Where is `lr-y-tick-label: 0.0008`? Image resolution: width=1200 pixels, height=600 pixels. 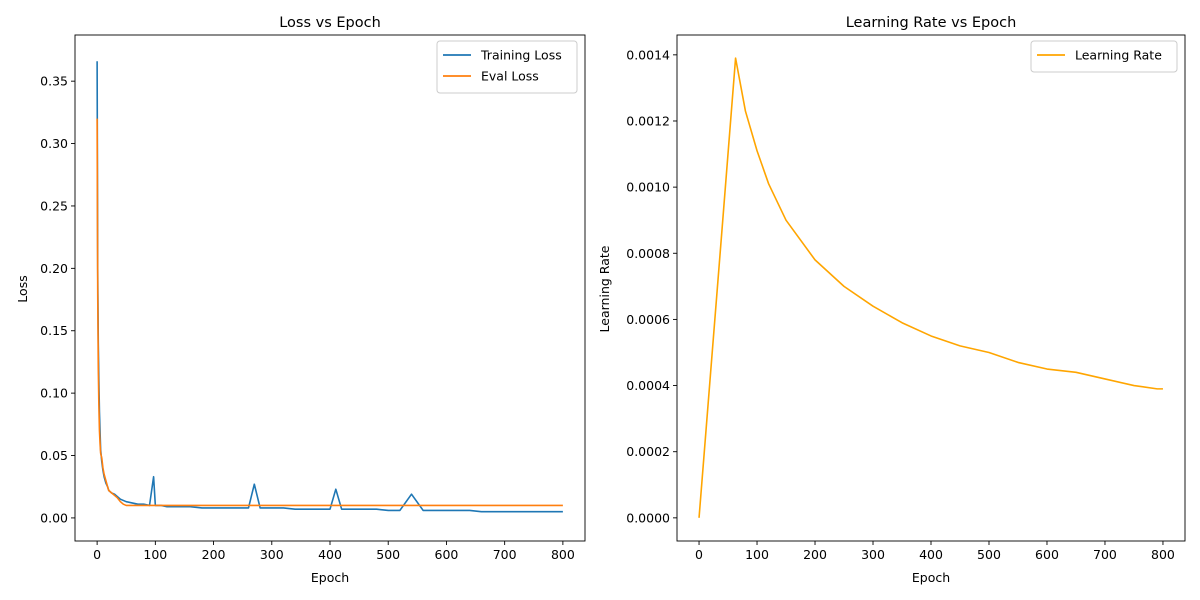
lr-y-tick-label: 0.0008 is located at coordinates (648, 253).